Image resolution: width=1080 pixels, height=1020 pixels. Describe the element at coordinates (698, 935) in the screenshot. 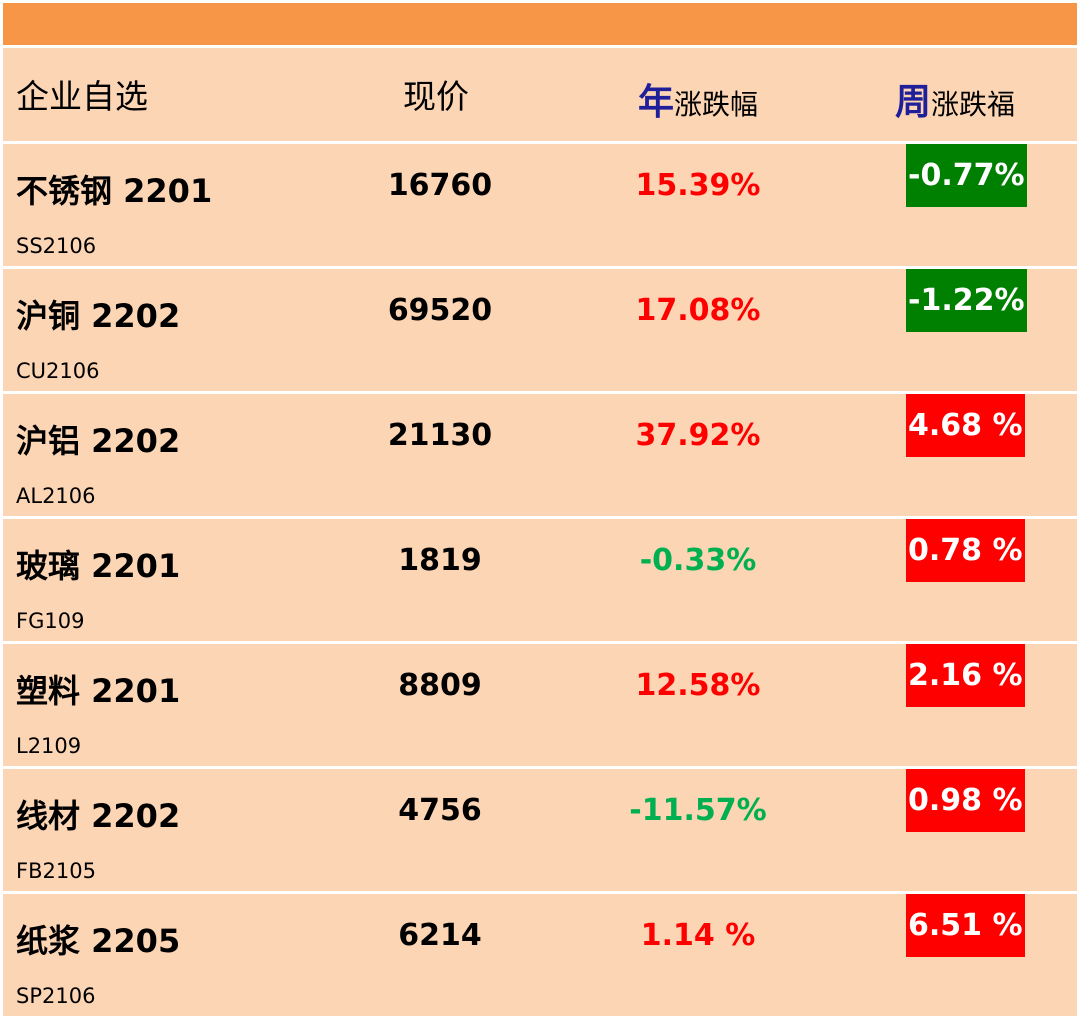

I see `year-change: 1.14 %` at that location.